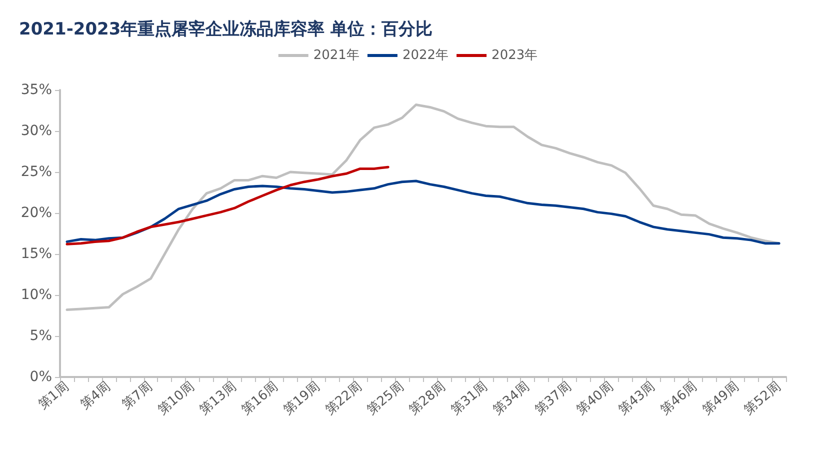  I want to click on x-tick-label: 第10周, so click(176, 398).